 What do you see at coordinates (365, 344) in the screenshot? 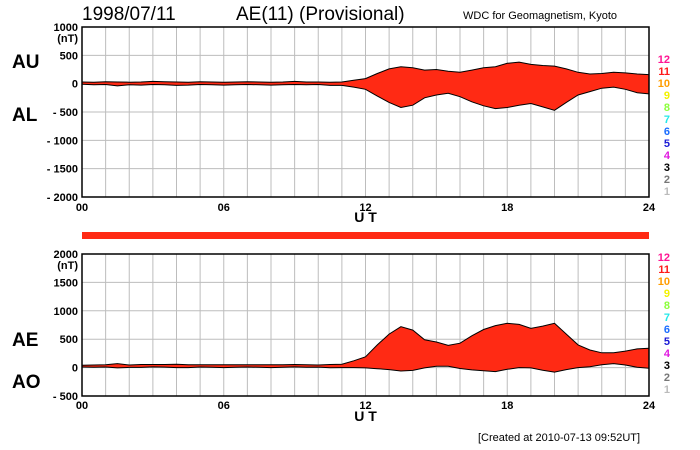
I see `series-line-ae` at bounding box center [365, 344].